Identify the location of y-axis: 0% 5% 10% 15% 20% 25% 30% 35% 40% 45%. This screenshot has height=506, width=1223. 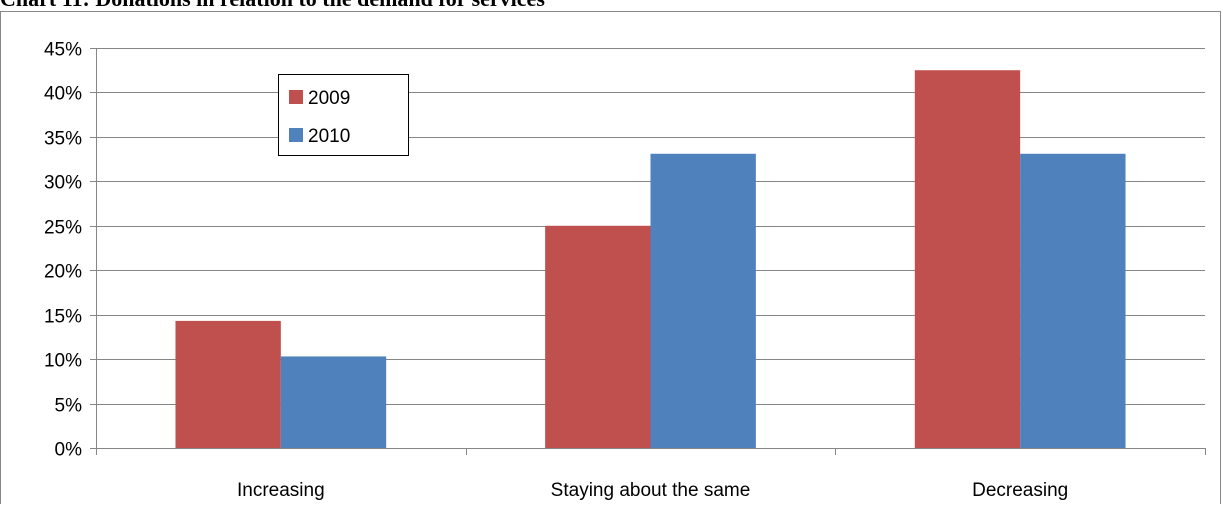
(70, 250).